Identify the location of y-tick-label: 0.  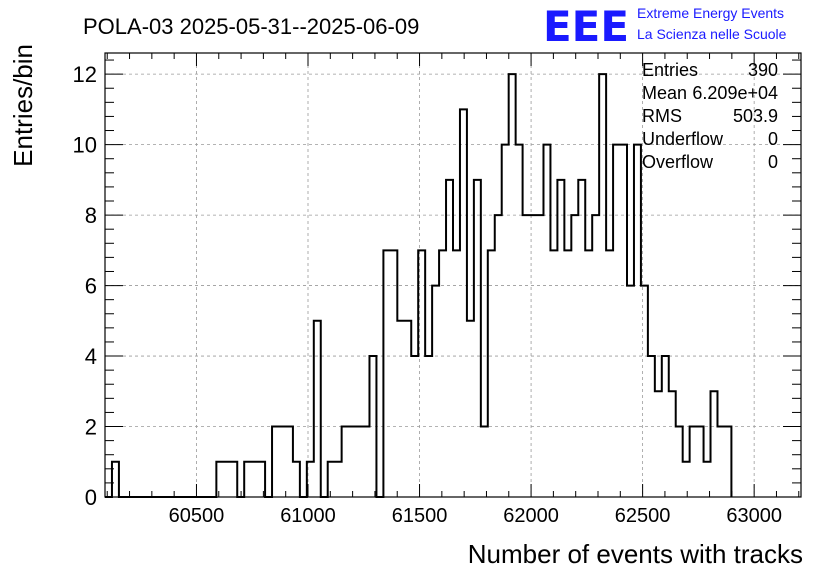
(91, 497).